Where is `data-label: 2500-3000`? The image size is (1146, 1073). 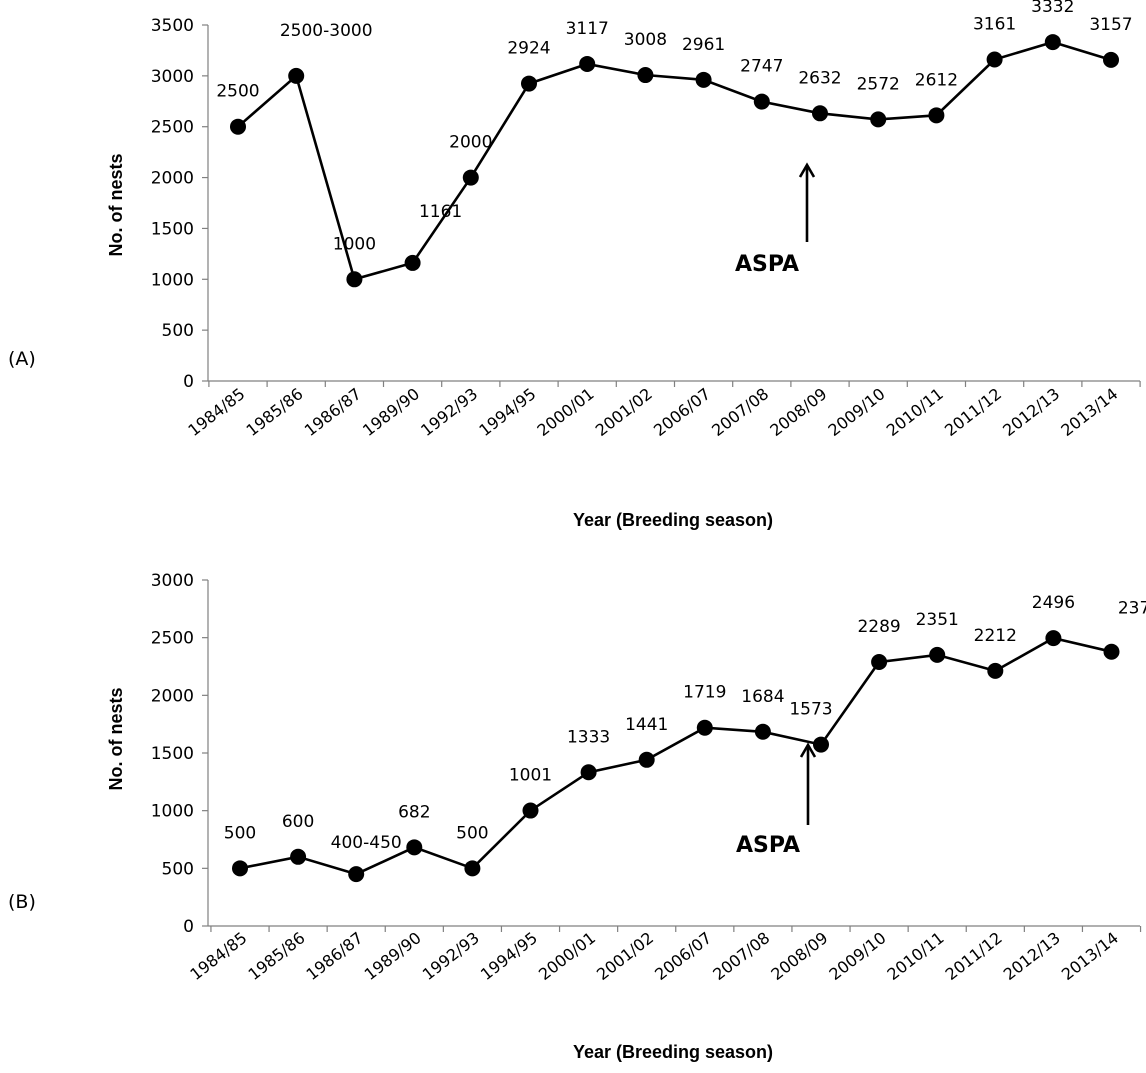
data-label: 2500-3000 is located at coordinates (326, 31).